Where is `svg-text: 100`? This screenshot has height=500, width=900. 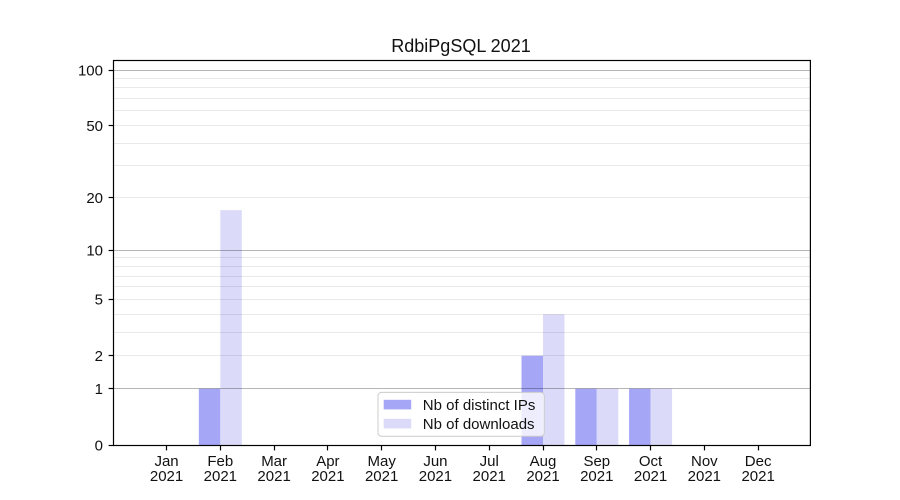 svg-text: 100 is located at coordinates (90, 70).